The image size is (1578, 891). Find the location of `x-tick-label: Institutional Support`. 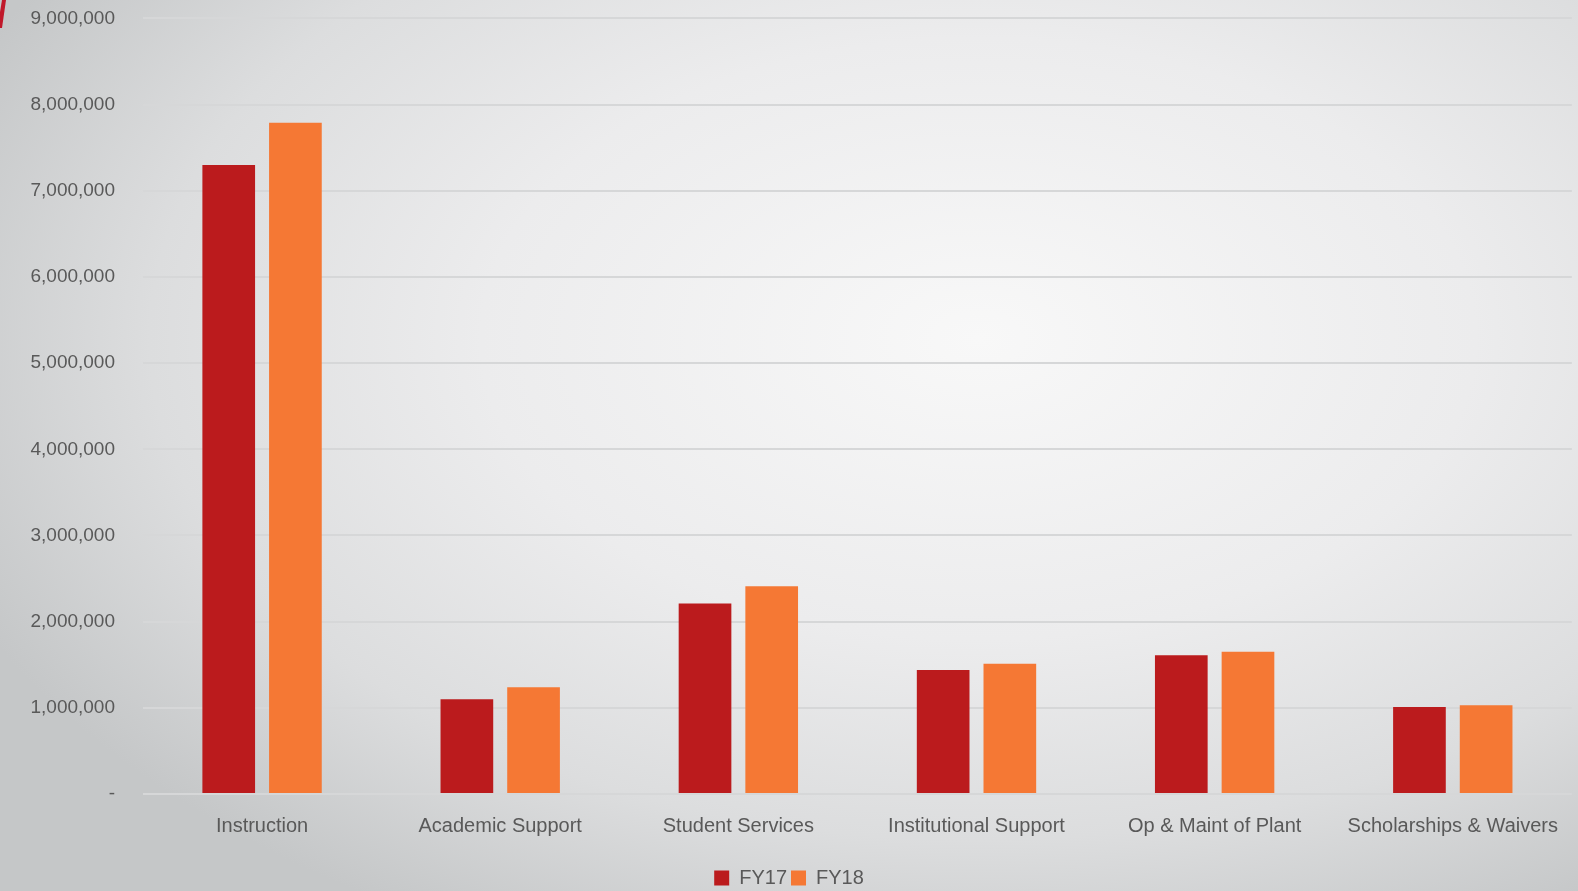

x-tick-label: Institutional Support is located at coordinates (977, 824).